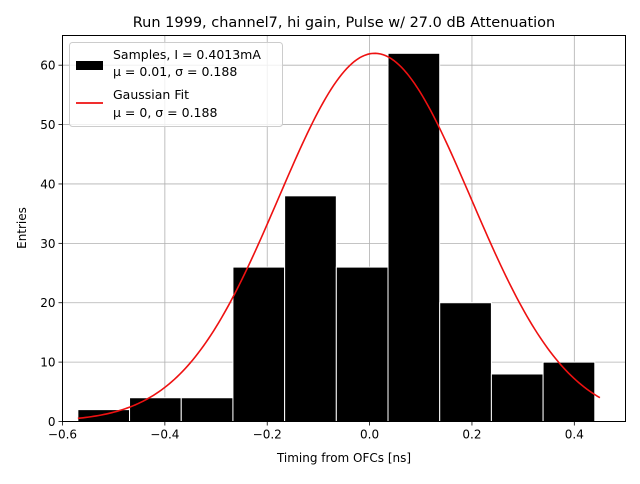  I want to click on legend-fit-label-line1: Gaussian Fit, so click(151, 94).